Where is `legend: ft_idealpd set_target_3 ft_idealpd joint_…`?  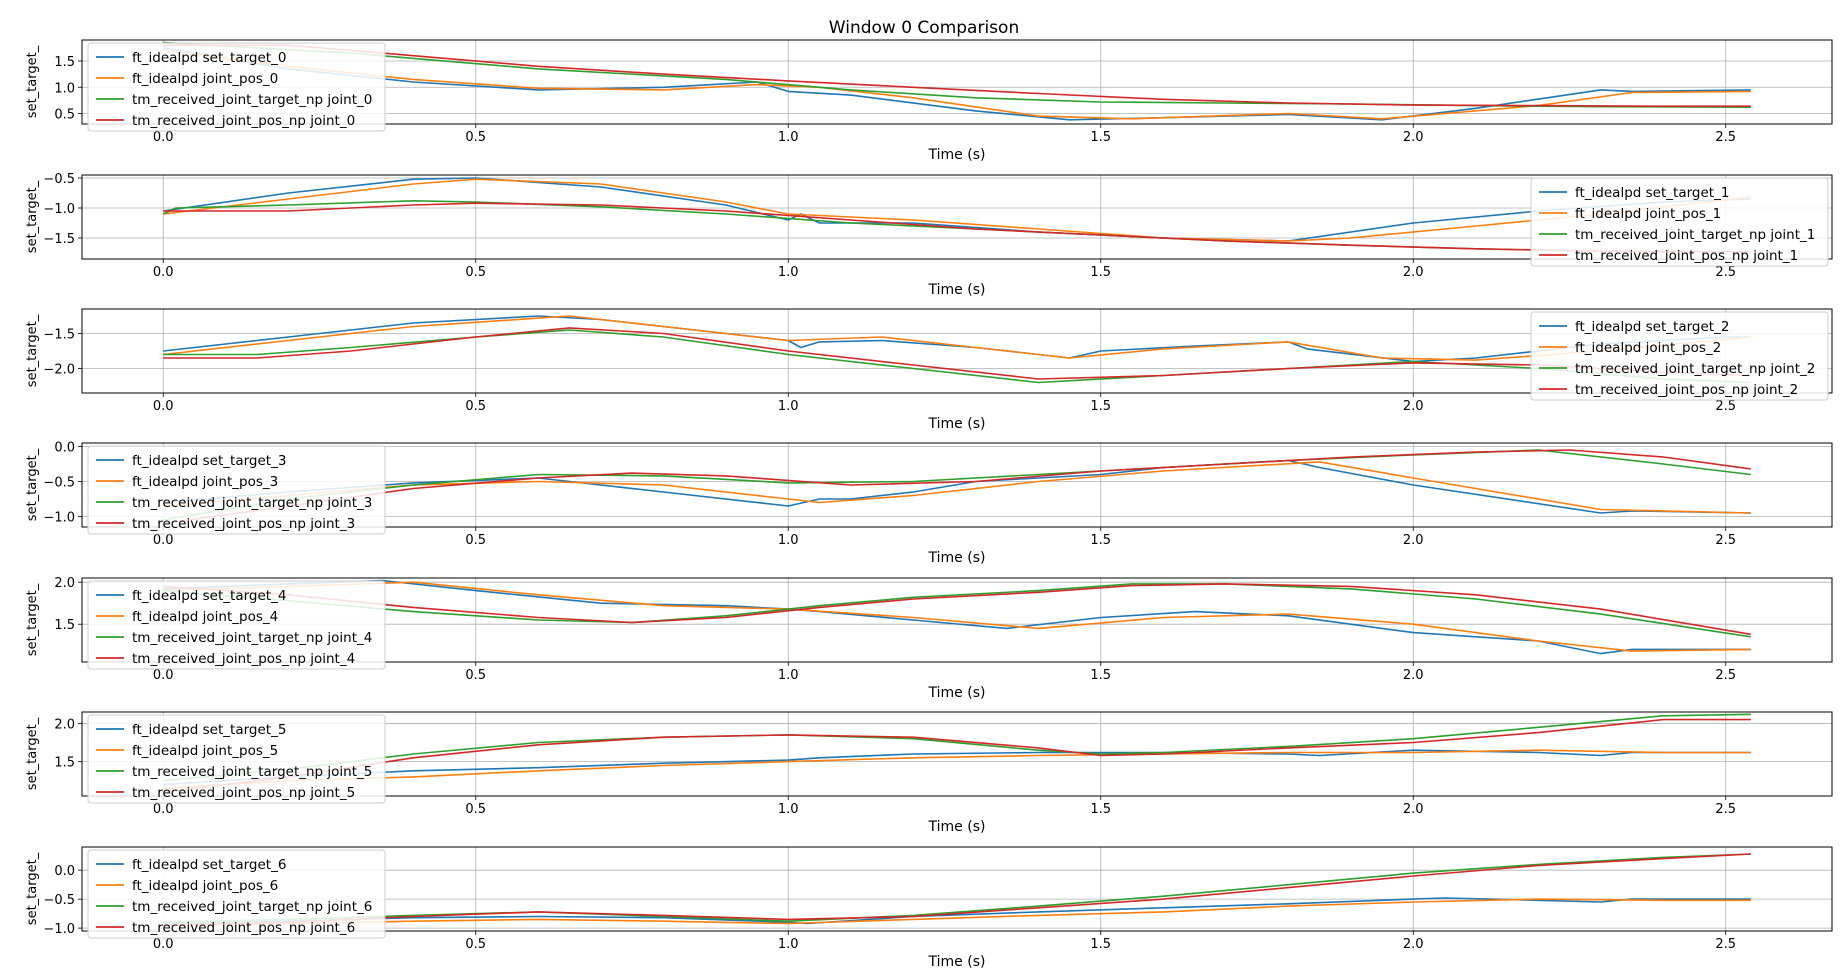
legend: ft_idealpd set_target_3 ft_idealpd joint_… is located at coordinates (236, 490).